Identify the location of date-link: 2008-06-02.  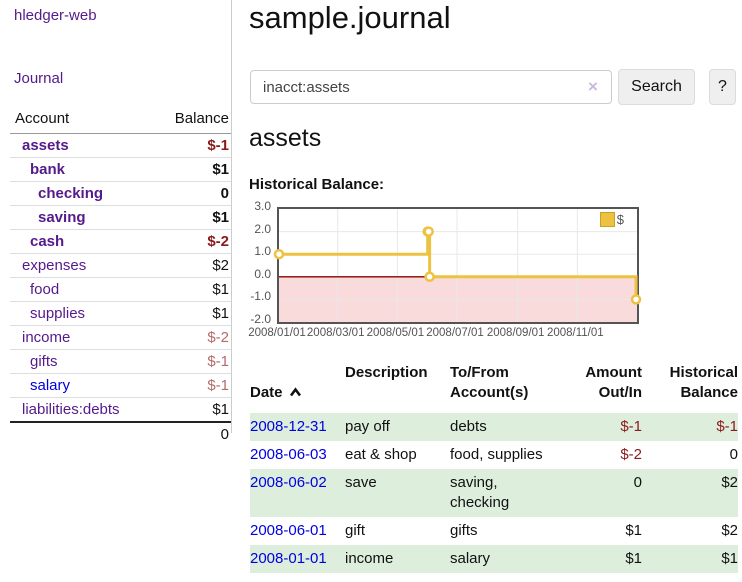
(288, 482).